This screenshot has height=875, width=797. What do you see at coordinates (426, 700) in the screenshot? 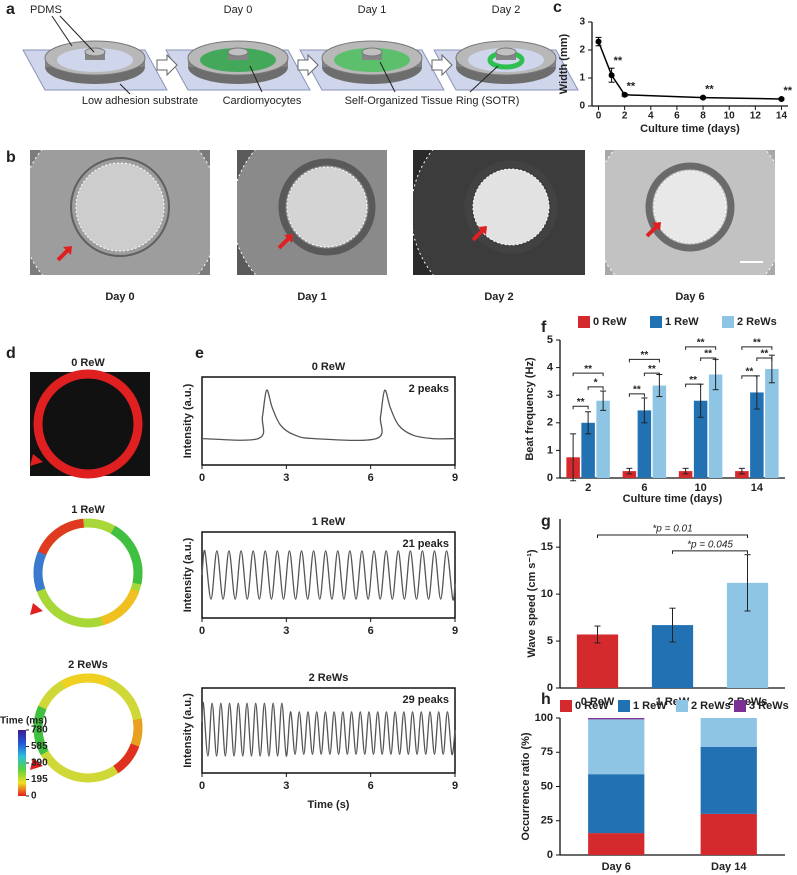
I see `peak-count: 29 peaks` at bounding box center [426, 700].